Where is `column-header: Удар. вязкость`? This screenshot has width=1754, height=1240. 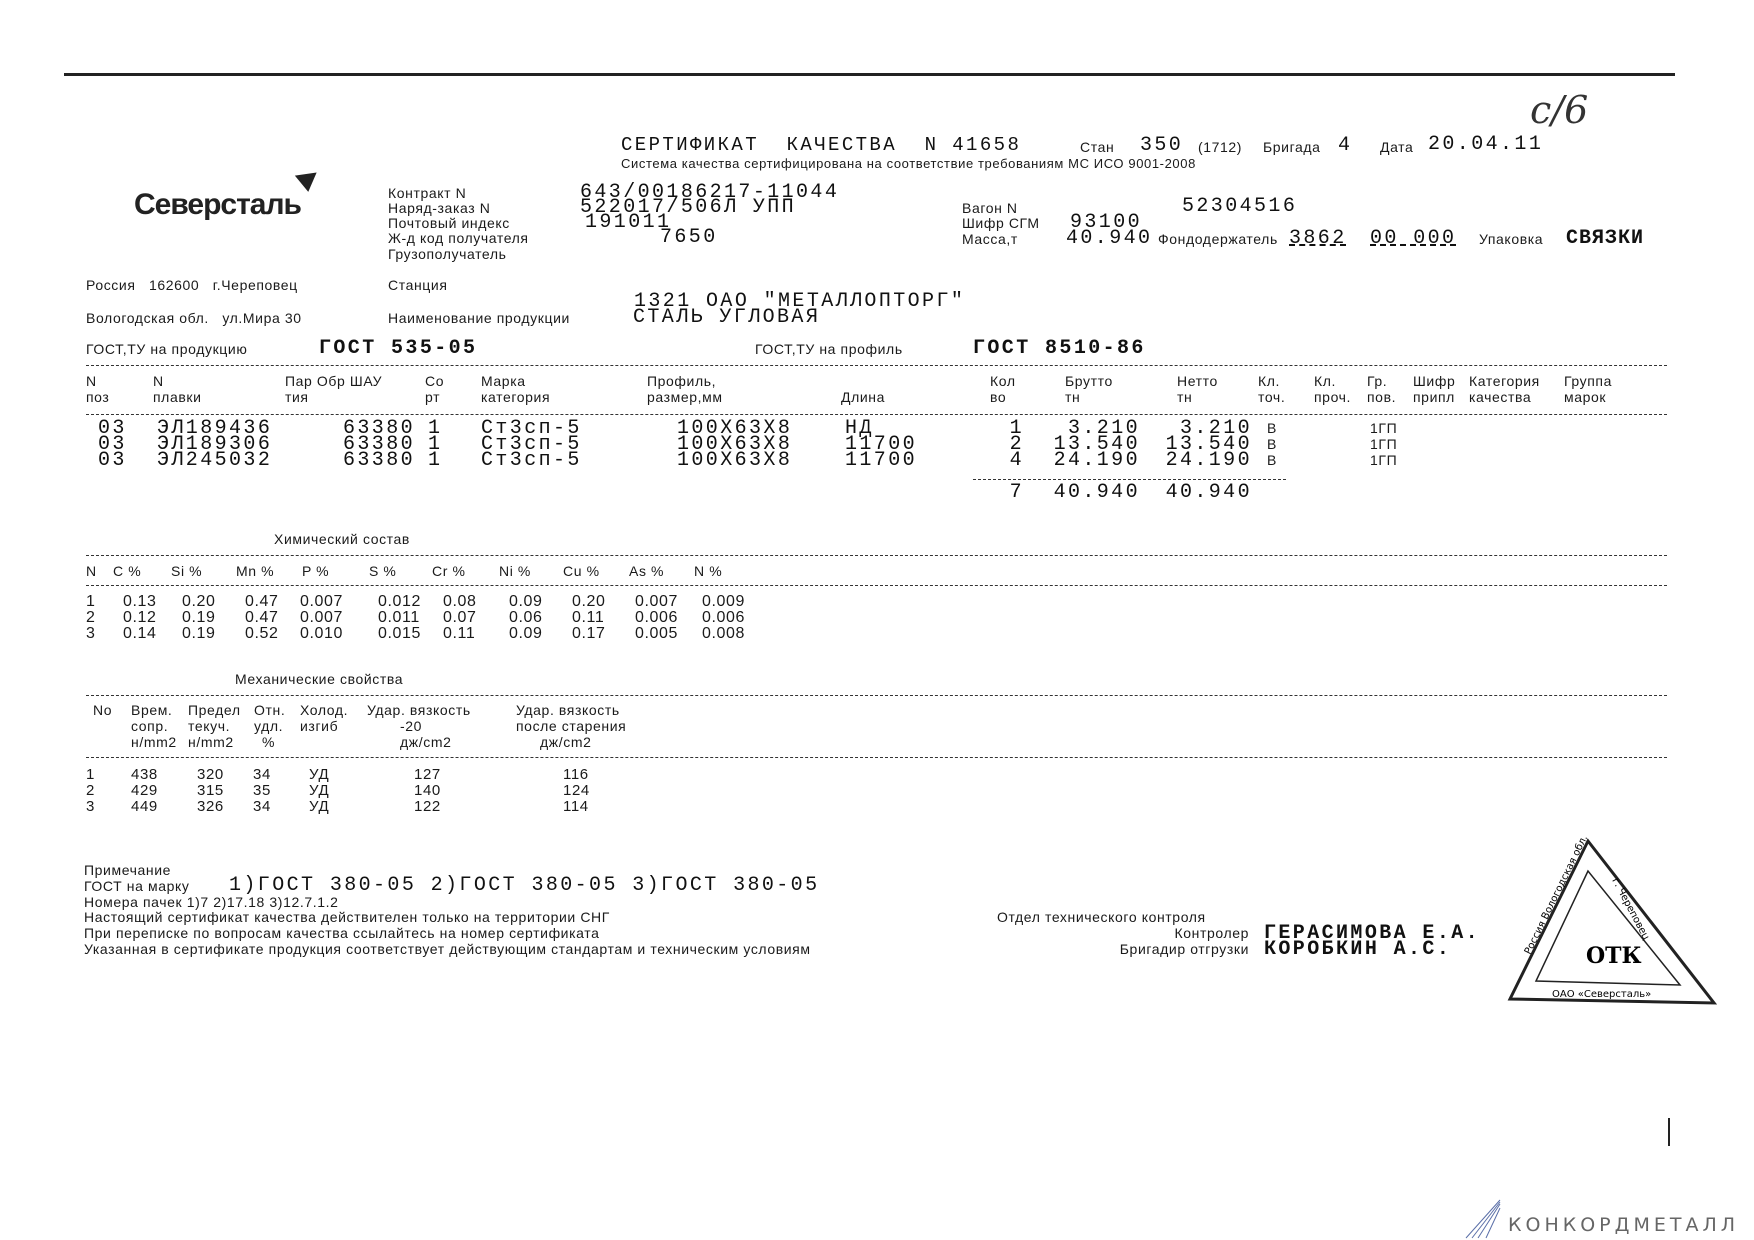 column-header: Удар. вязкость is located at coordinates (419, 710).